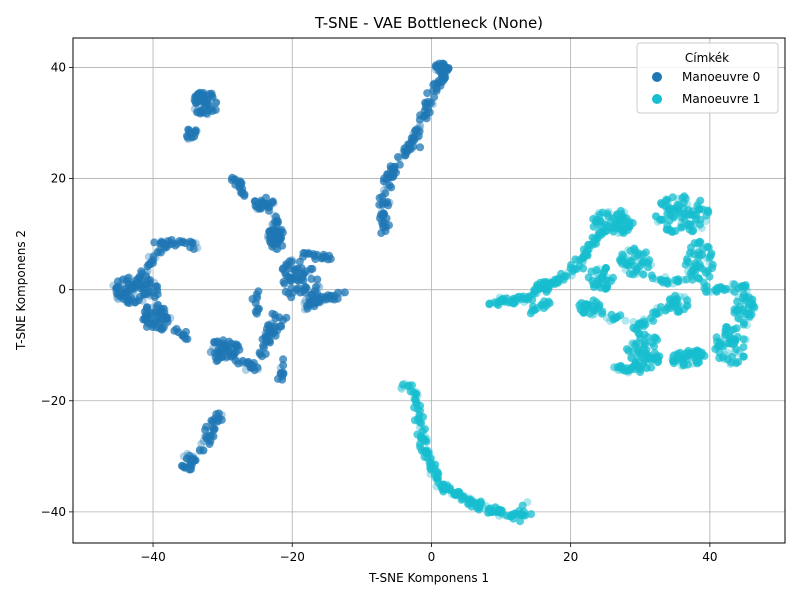 The height and width of the screenshot is (600, 800). I want to click on x-tick-label: −40, so click(152, 557).